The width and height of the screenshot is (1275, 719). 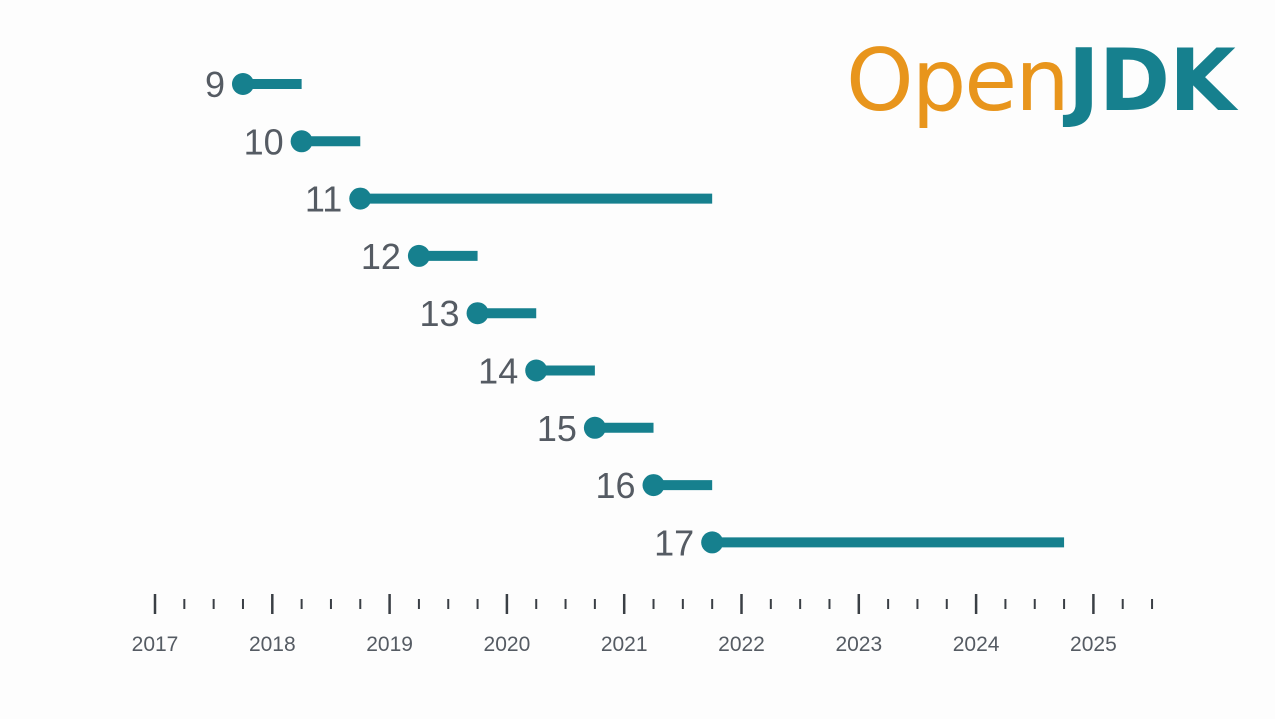 I want to click on release-10: 10, so click(x=302, y=141).